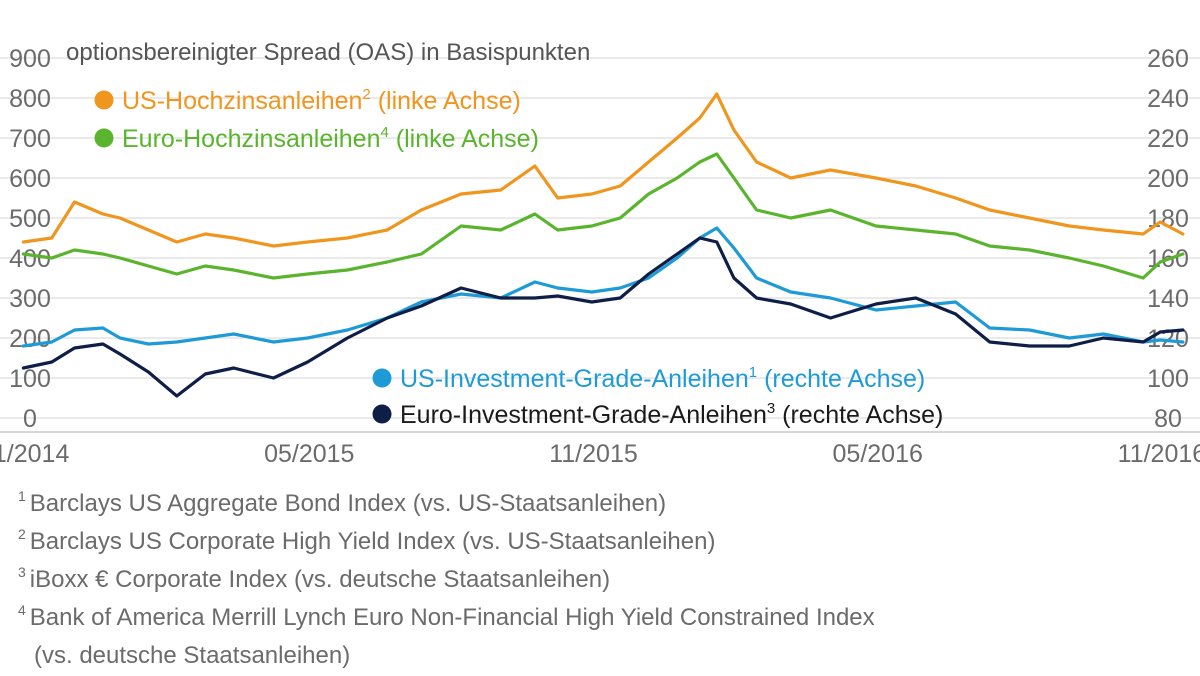  What do you see at coordinates (384, 132) in the screenshot?
I see `legend-footnote-ref: 4` at bounding box center [384, 132].